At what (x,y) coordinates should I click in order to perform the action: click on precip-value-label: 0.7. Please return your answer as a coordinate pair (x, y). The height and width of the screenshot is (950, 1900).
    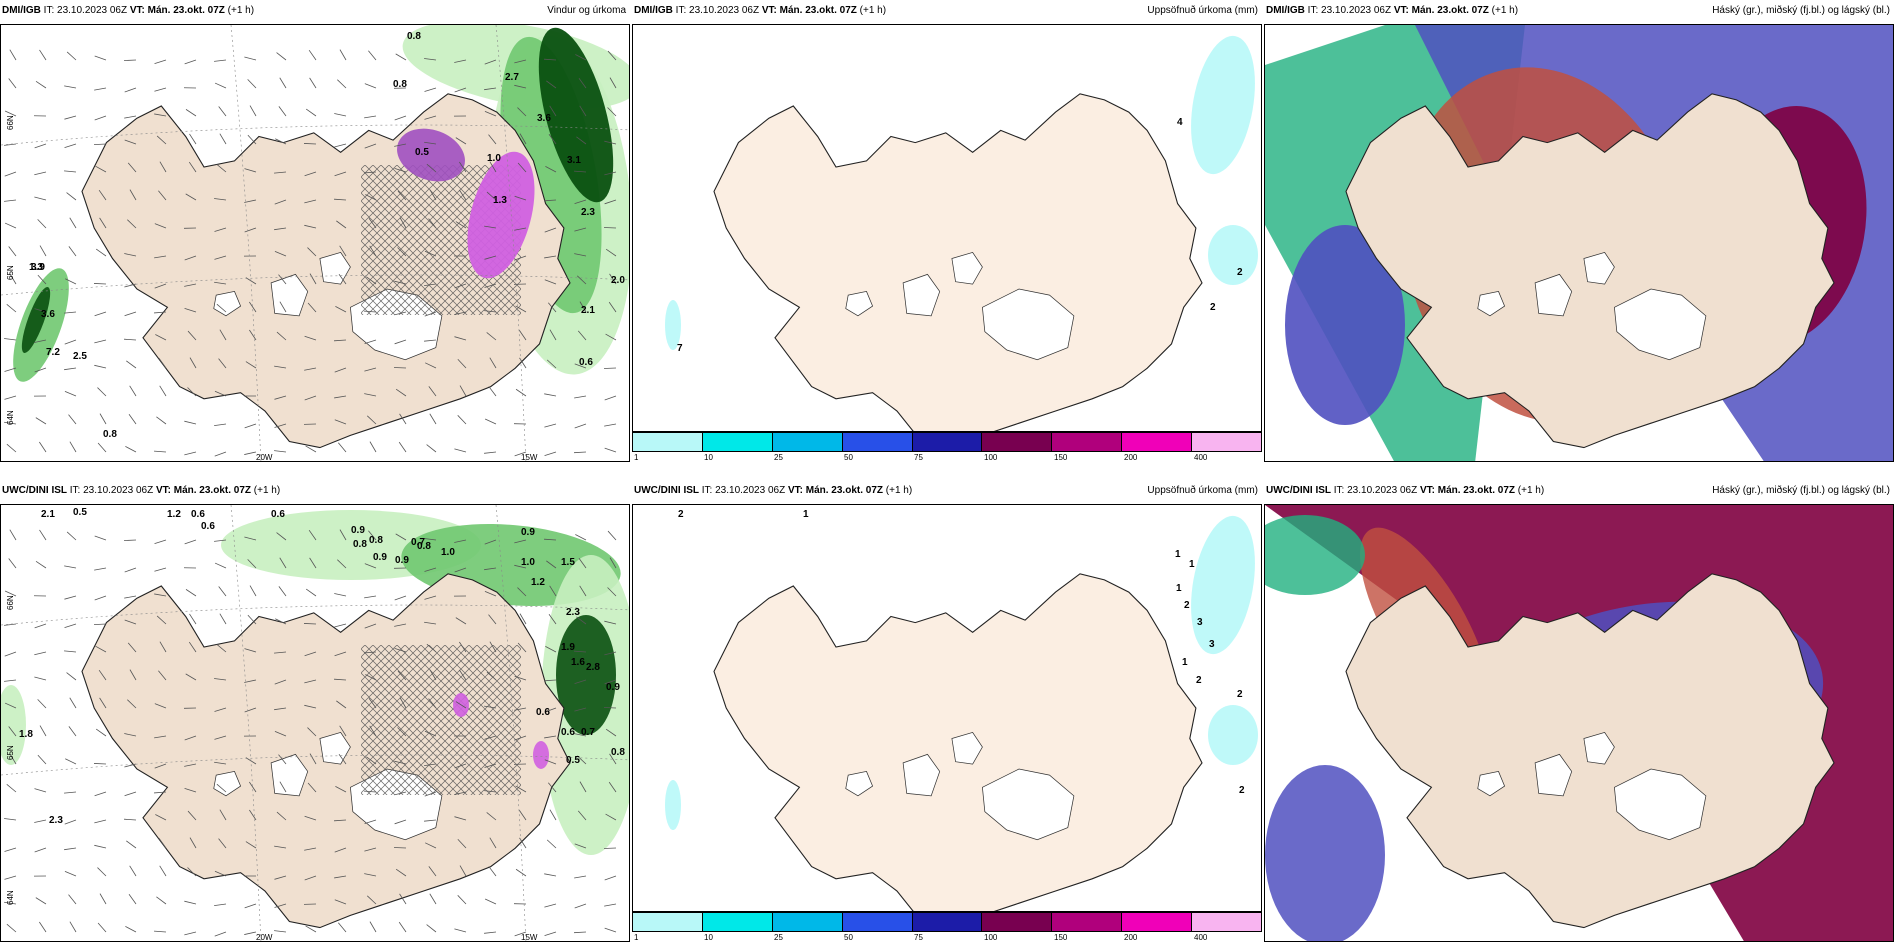
    Looking at the image, I should click on (418, 542).